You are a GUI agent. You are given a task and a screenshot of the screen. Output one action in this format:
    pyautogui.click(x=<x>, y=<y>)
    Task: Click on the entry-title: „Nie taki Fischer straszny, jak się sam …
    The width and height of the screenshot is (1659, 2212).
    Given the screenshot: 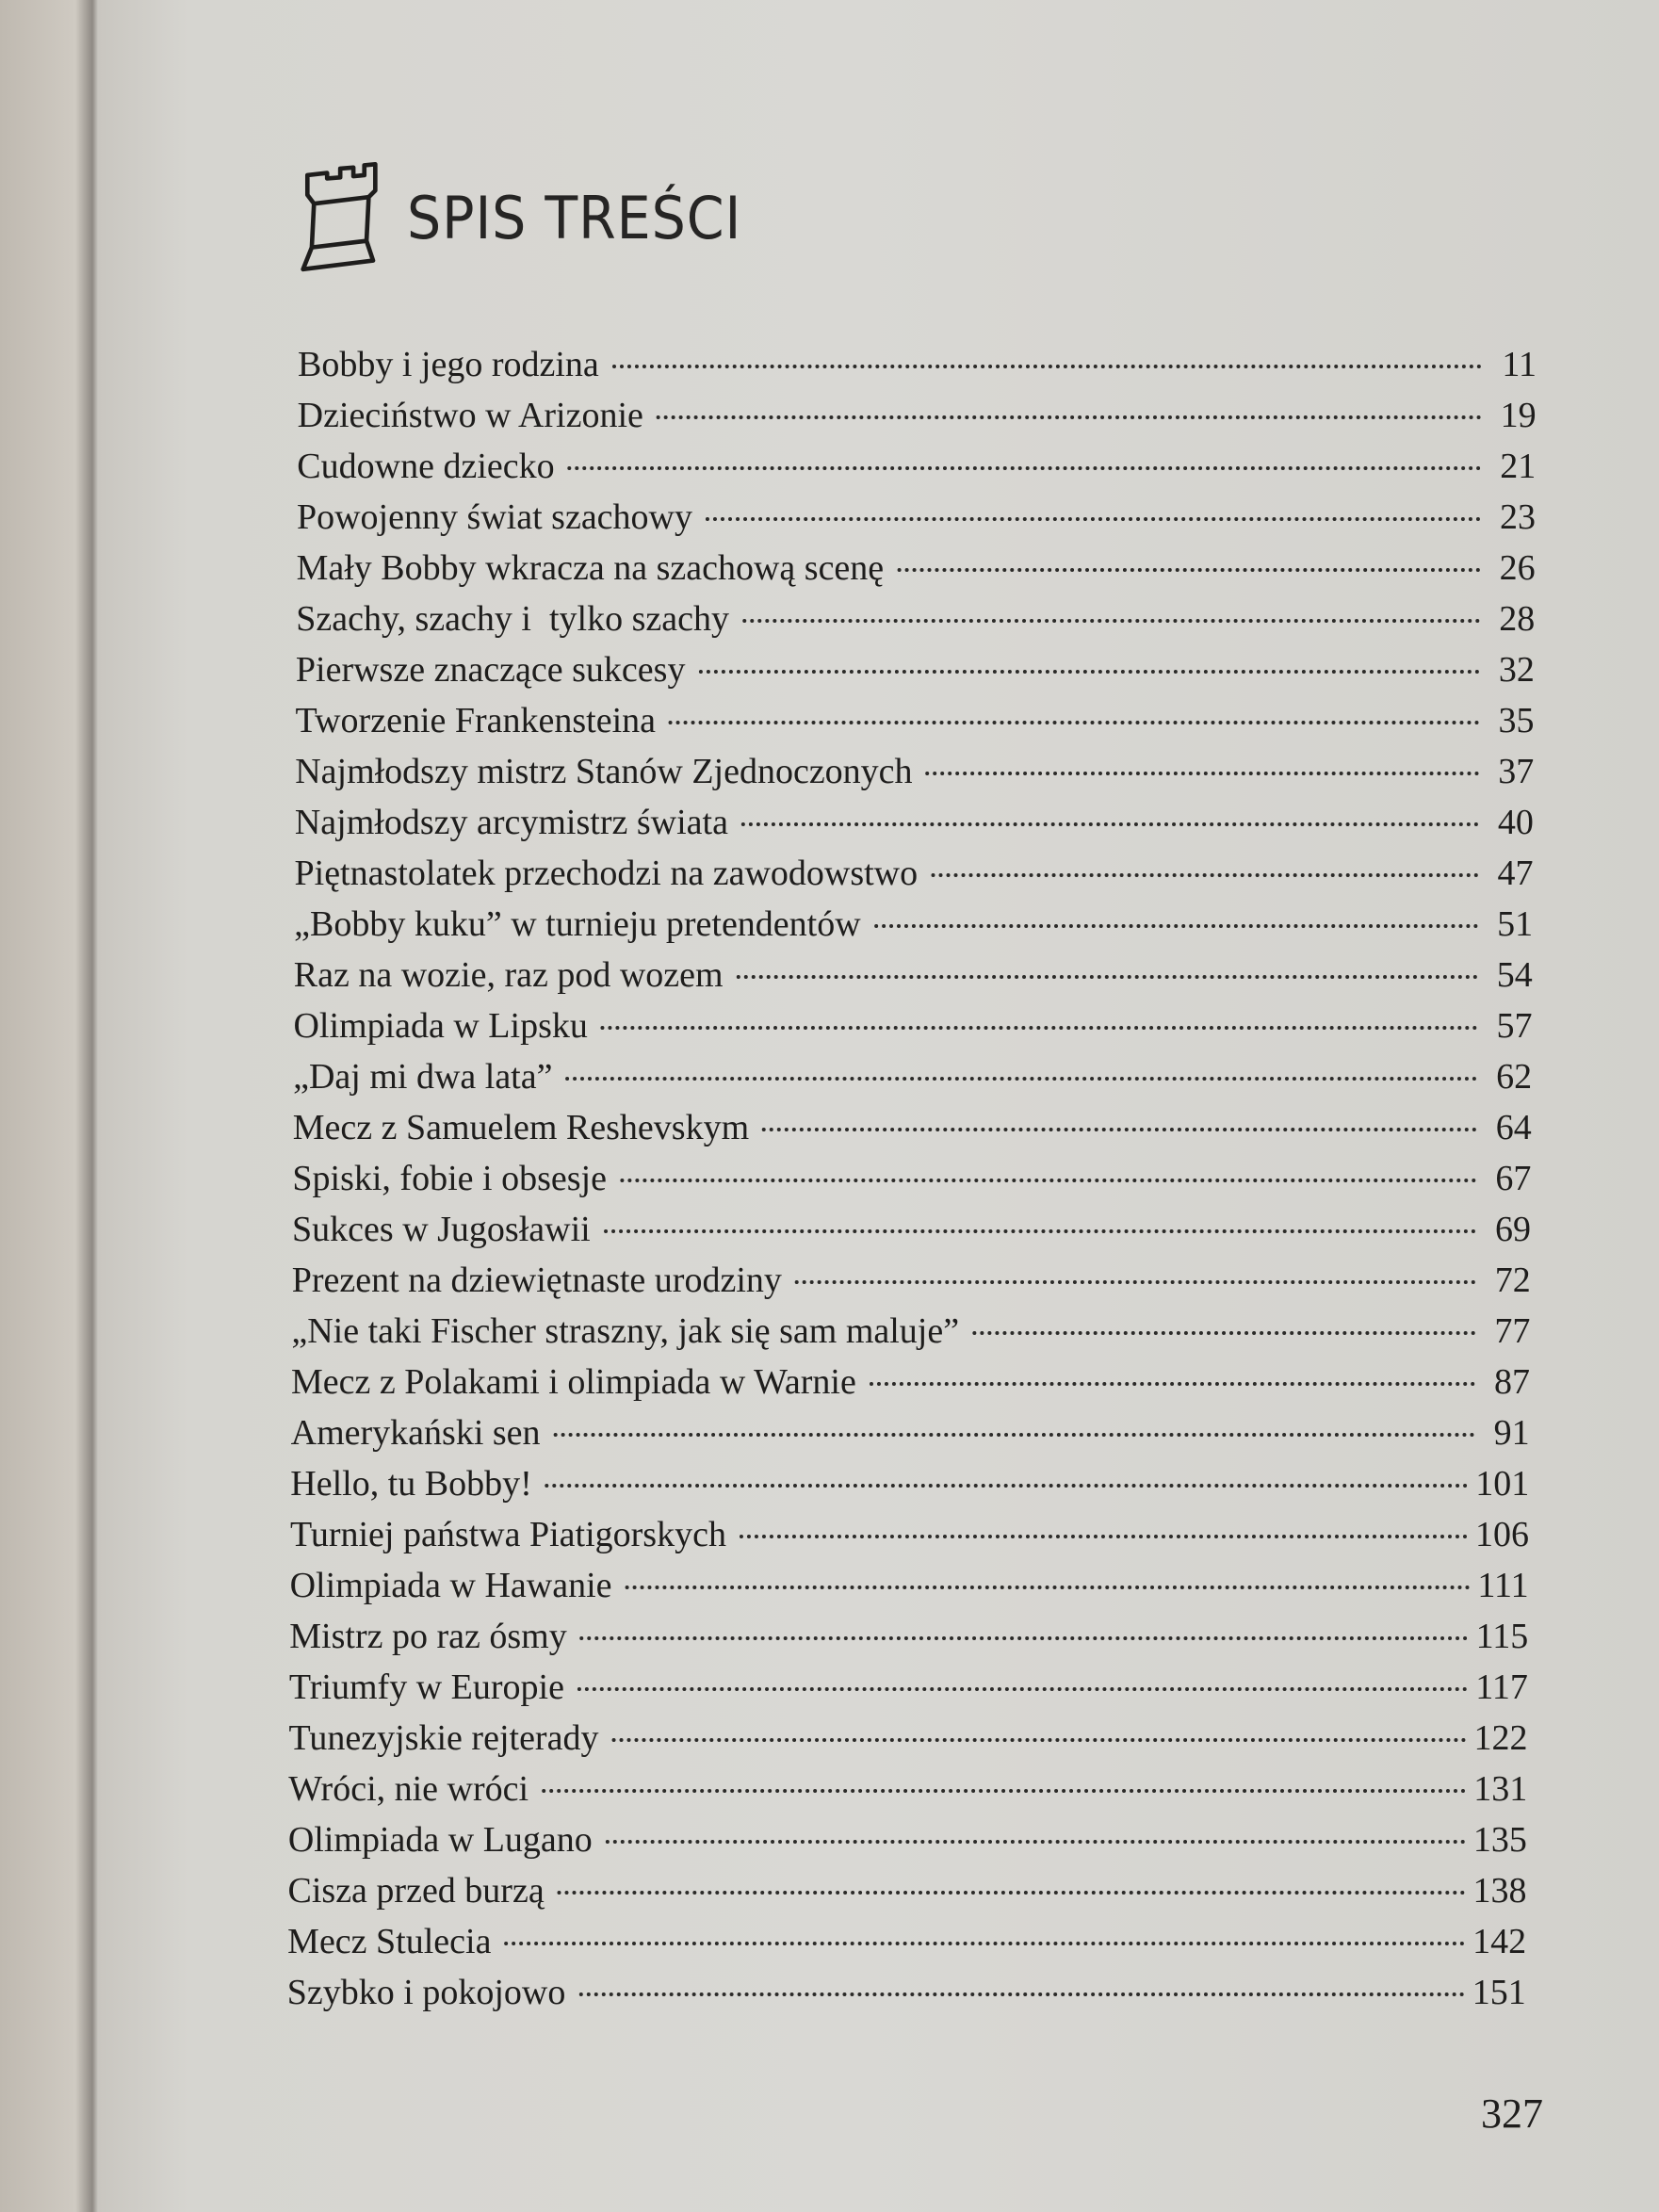 What is the action you would take?
    pyautogui.click(x=625, y=1331)
    